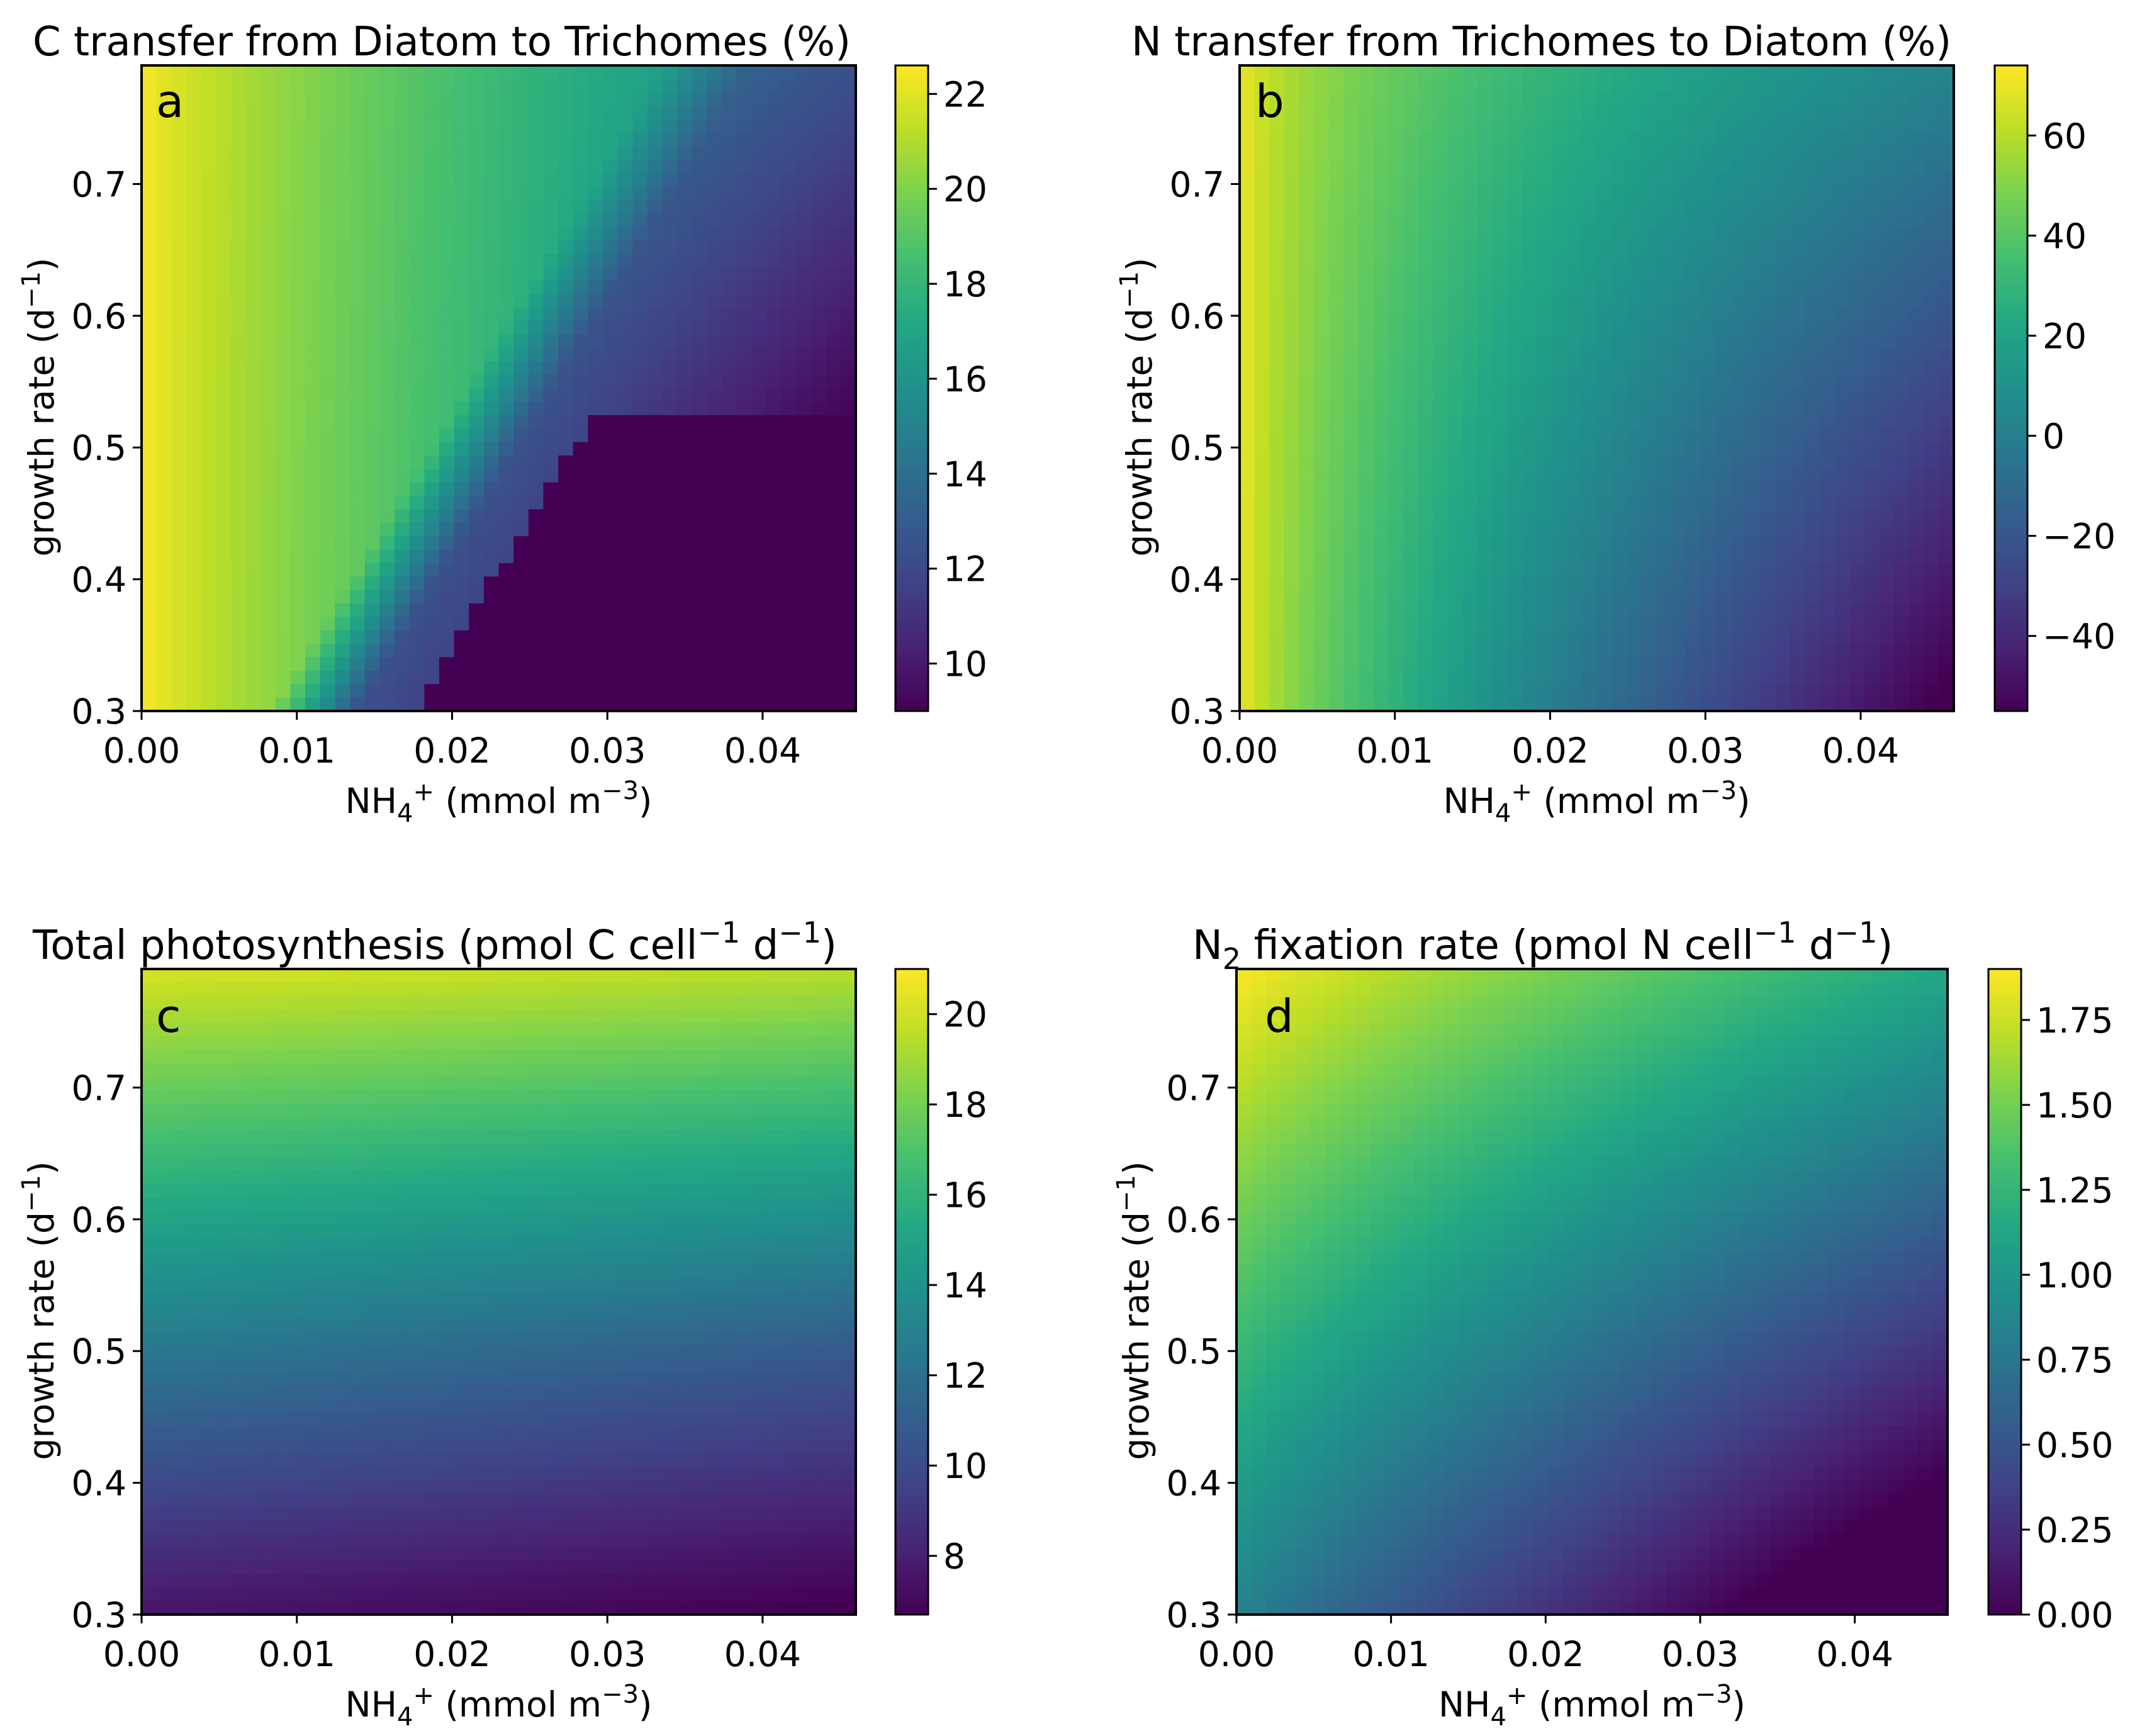  What do you see at coordinates (99, 448) in the screenshot?
I see `y-tick-label: 0.5` at bounding box center [99, 448].